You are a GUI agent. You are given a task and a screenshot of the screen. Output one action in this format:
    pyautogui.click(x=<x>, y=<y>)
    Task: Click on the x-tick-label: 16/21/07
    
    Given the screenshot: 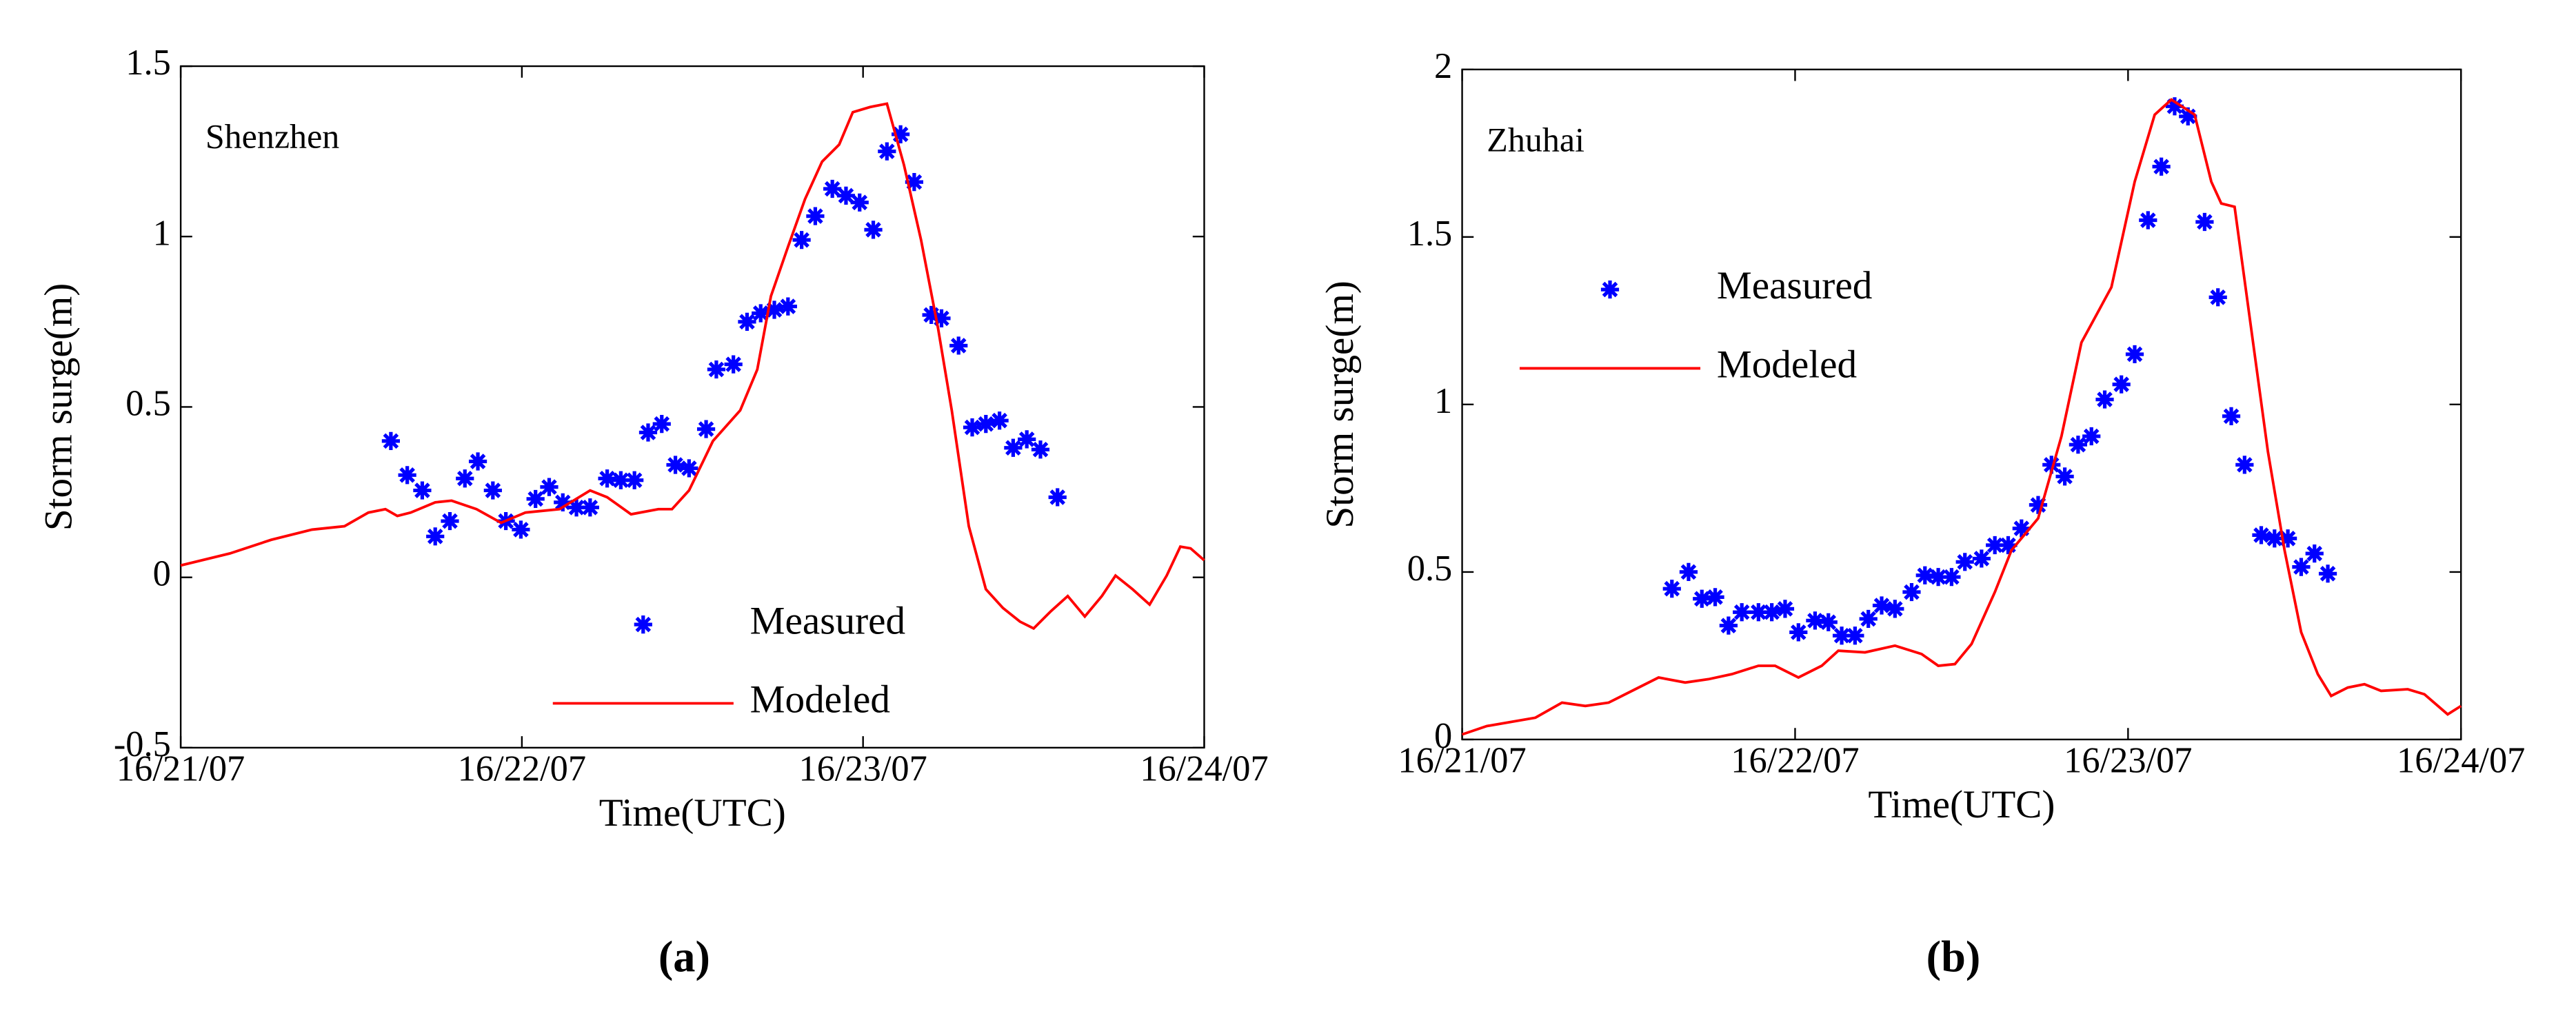 What is the action you would take?
    pyautogui.click(x=1462, y=761)
    